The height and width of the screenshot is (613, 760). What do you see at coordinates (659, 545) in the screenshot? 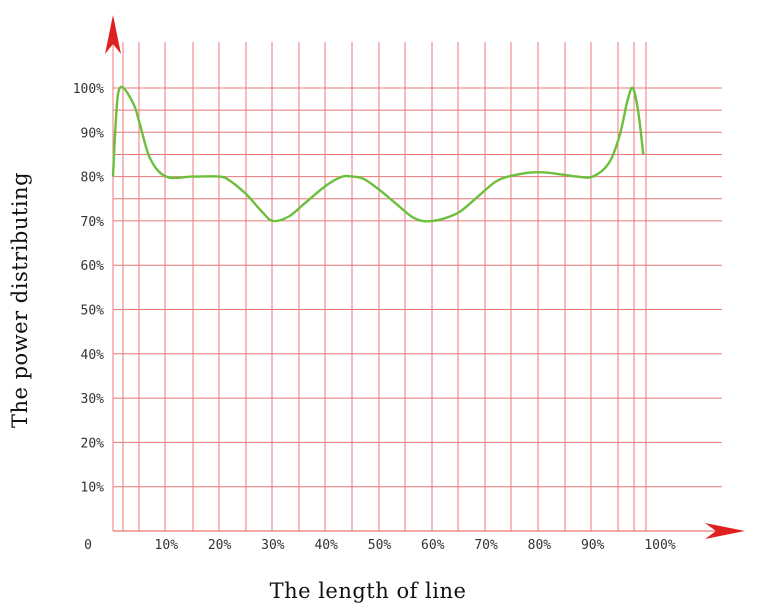
I see `x-tick-label: 100%` at bounding box center [659, 545].